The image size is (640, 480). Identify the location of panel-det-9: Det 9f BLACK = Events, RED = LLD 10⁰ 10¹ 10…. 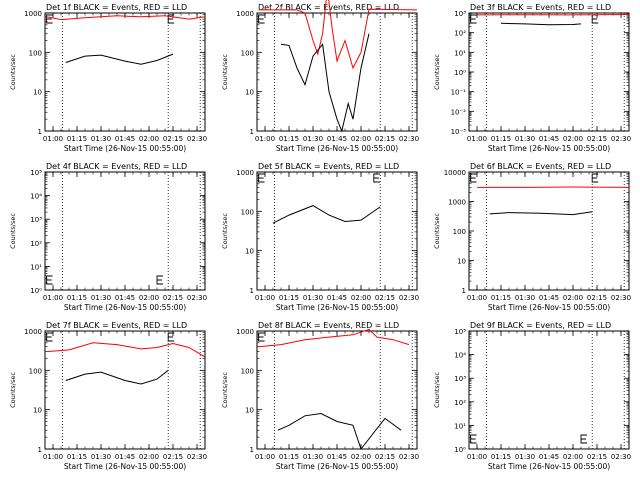
(532, 396).